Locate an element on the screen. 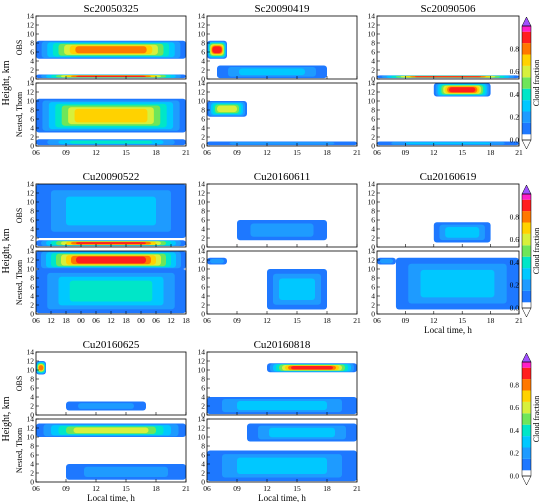  row-label-obs: OBS is located at coordinates (19, 216).